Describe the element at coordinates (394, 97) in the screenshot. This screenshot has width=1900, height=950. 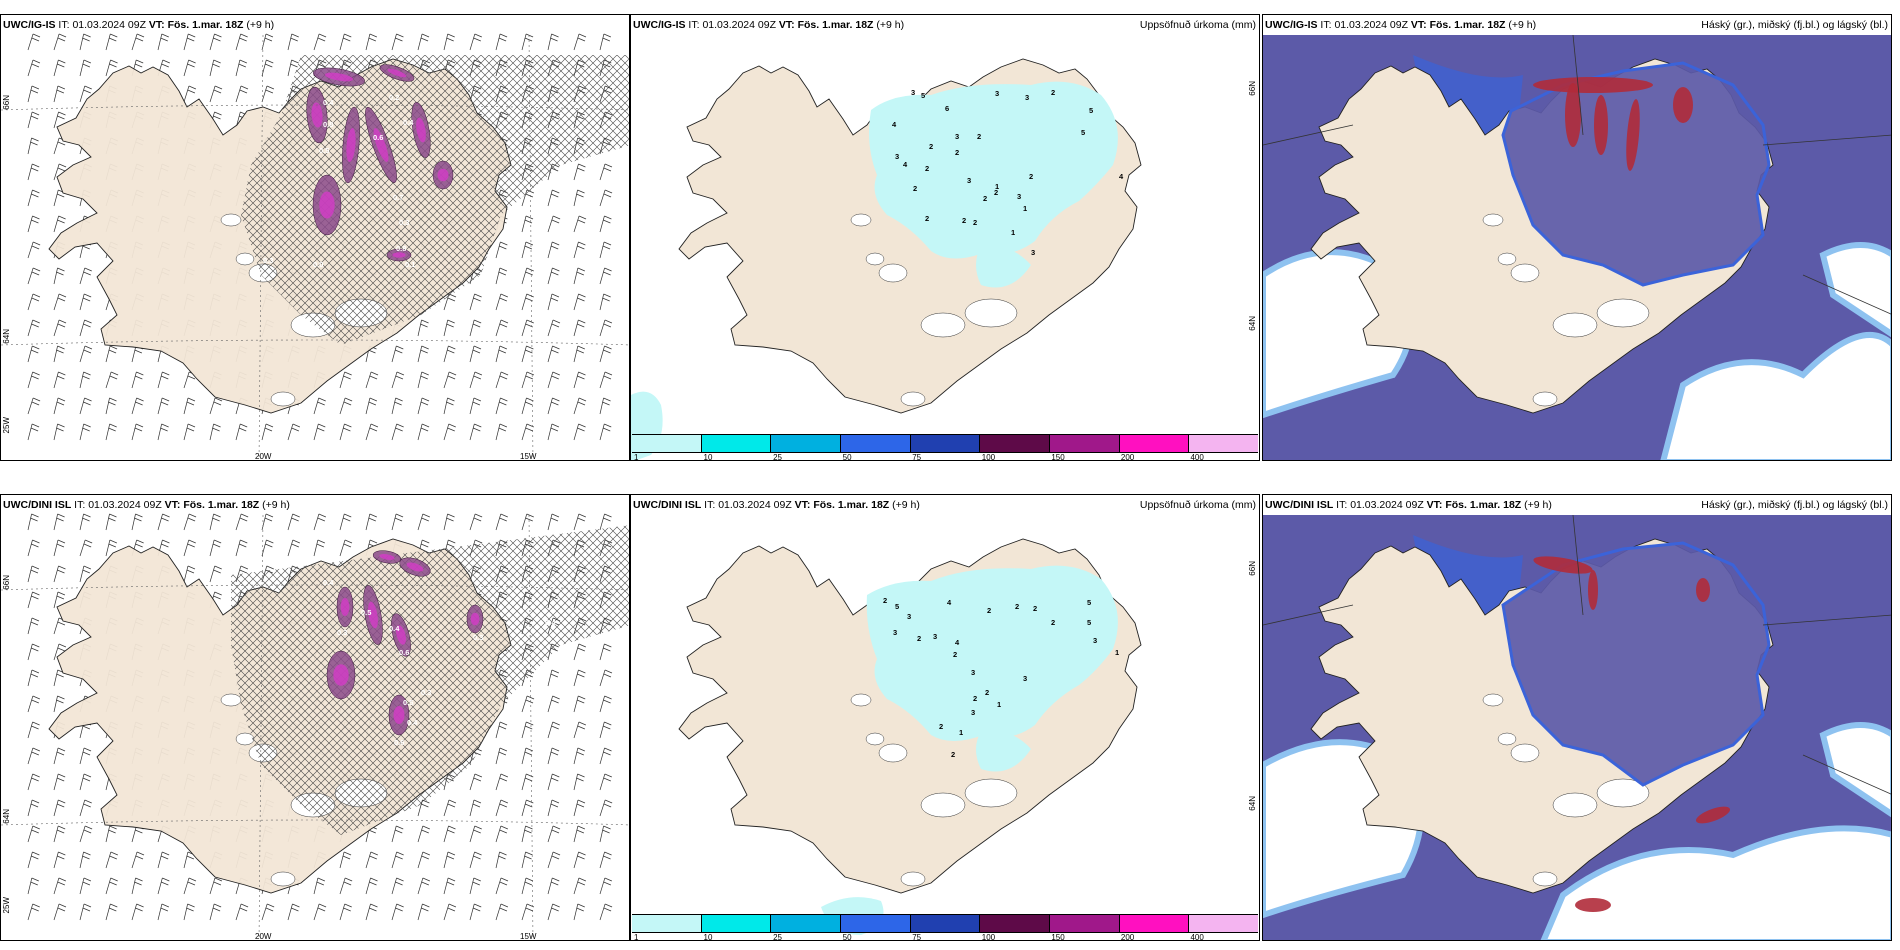
I see `value-label: 0.2` at that location.